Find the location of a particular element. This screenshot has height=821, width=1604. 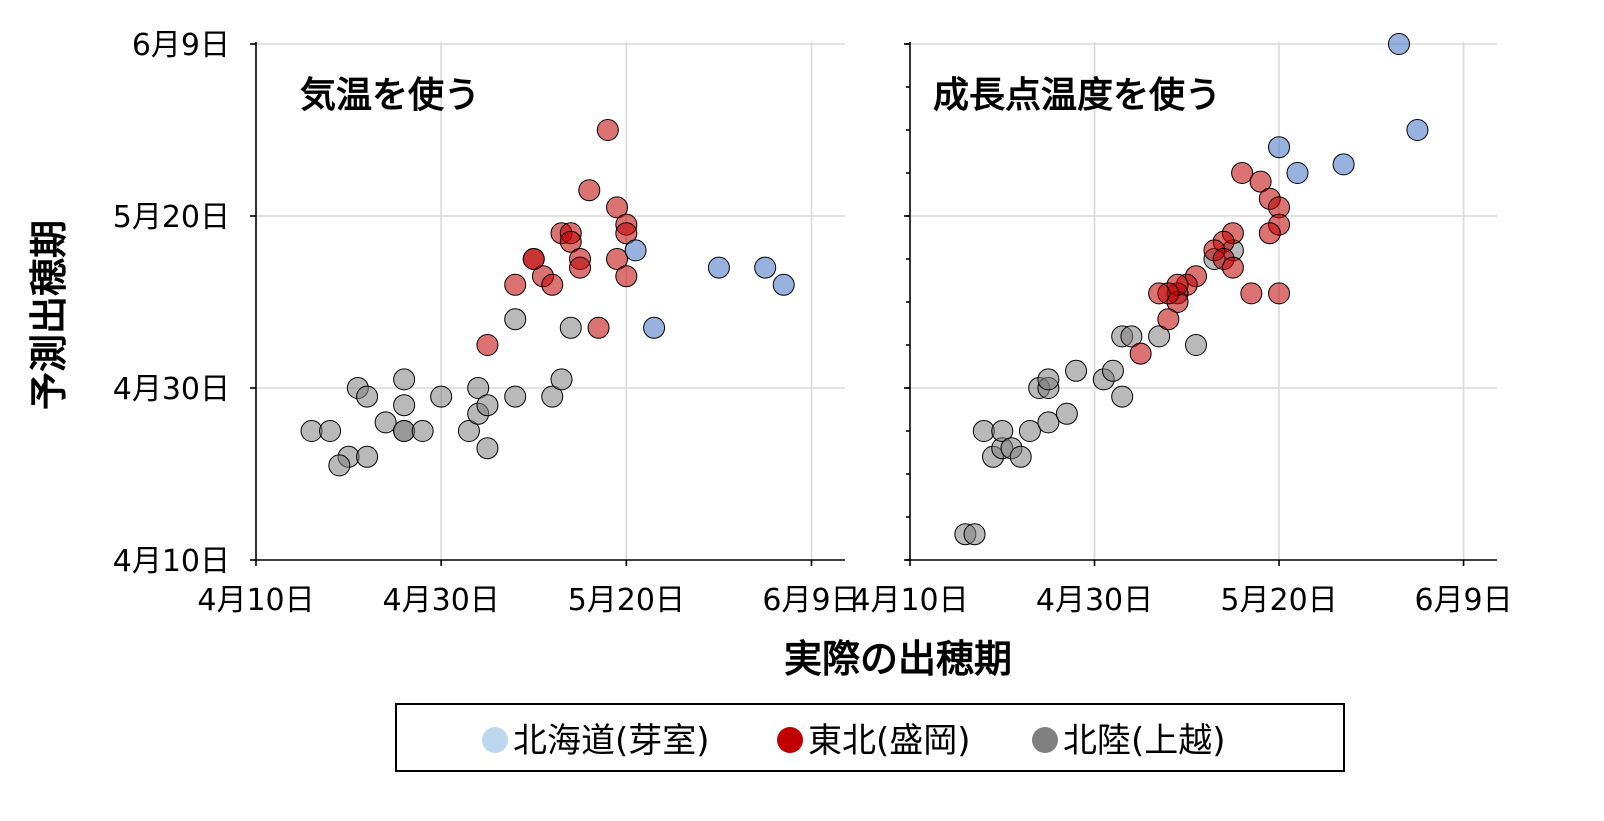

legend-item-hokuriku: 北陸(上越) is located at coordinates (1129, 741).